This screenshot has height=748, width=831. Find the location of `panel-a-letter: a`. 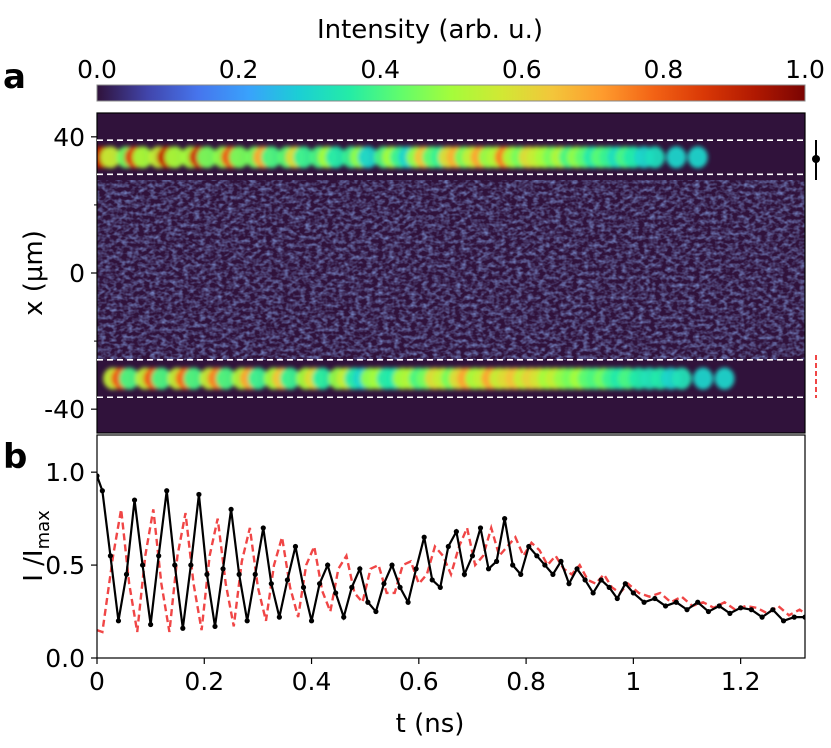

panel-a-letter: a is located at coordinates (14, 77).